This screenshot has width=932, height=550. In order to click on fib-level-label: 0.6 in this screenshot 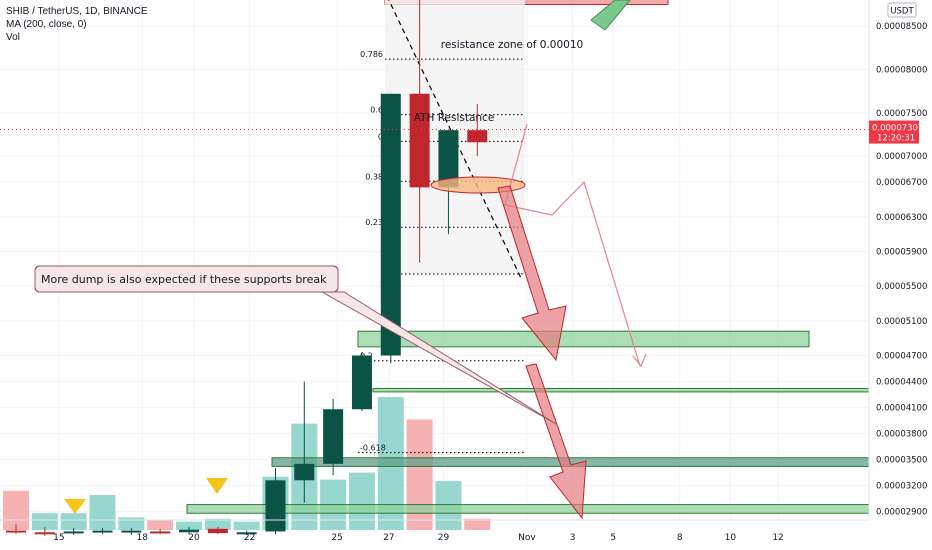, I will do `click(376, 110)`.